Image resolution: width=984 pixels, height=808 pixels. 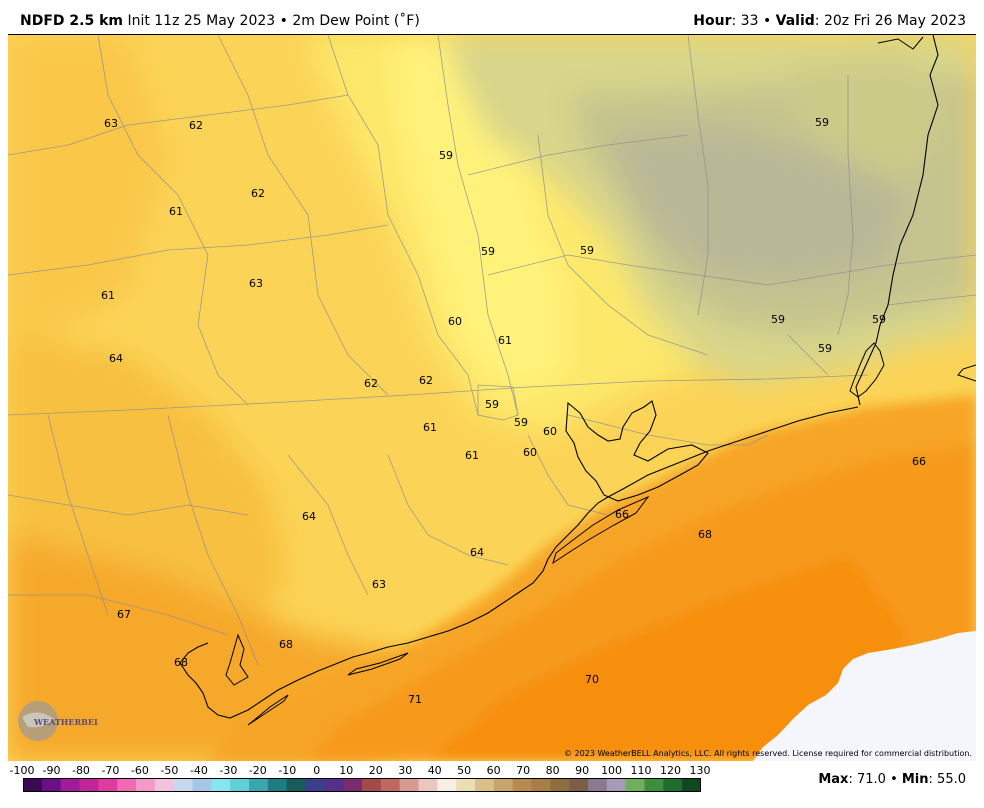 I want to click on colorbar-tick-label: -20, so click(x=257, y=770).